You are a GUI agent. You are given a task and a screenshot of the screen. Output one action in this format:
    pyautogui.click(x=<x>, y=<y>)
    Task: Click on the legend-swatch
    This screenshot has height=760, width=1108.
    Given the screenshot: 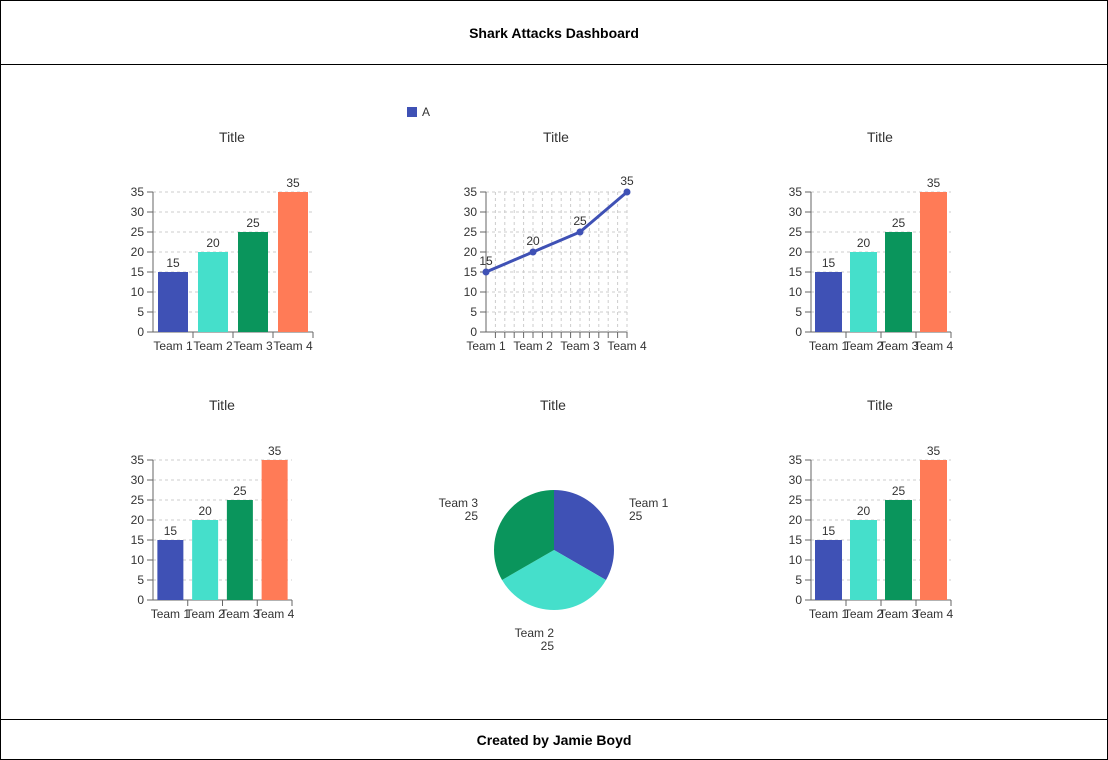 What is the action you would take?
    pyautogui.click(x=412, y=112)
    